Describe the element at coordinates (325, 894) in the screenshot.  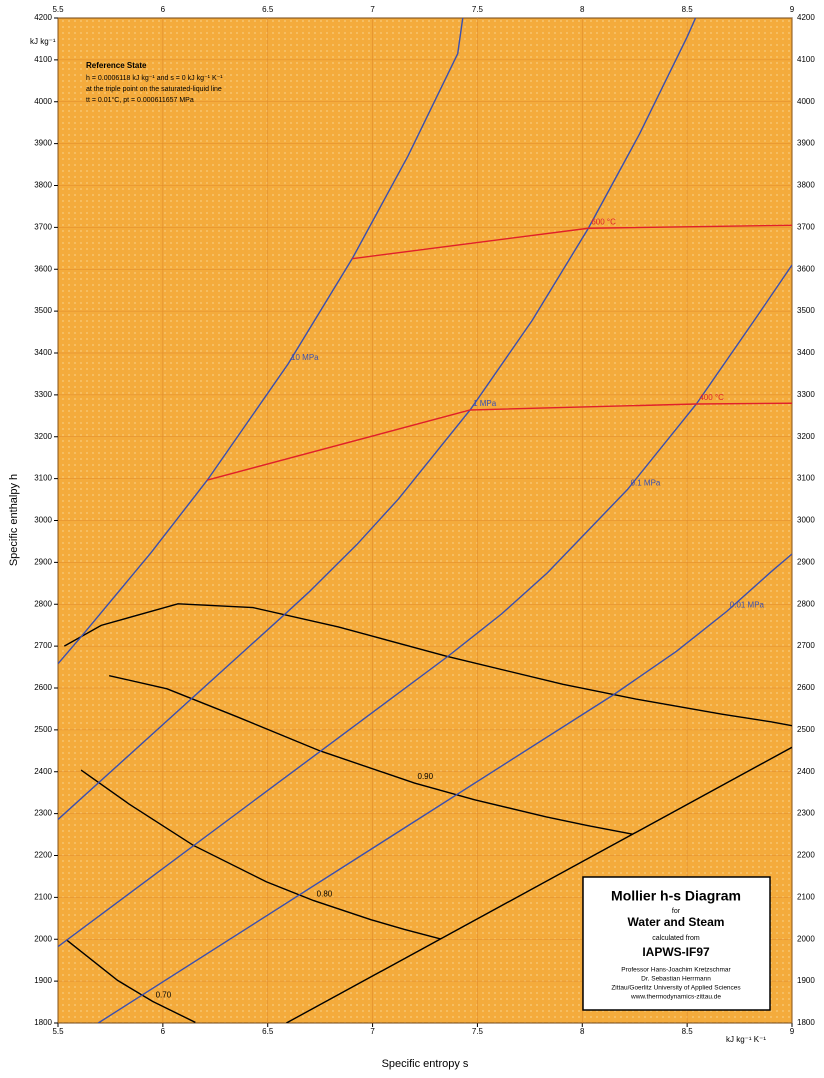
I see `curve-label: 0.80` at that location.